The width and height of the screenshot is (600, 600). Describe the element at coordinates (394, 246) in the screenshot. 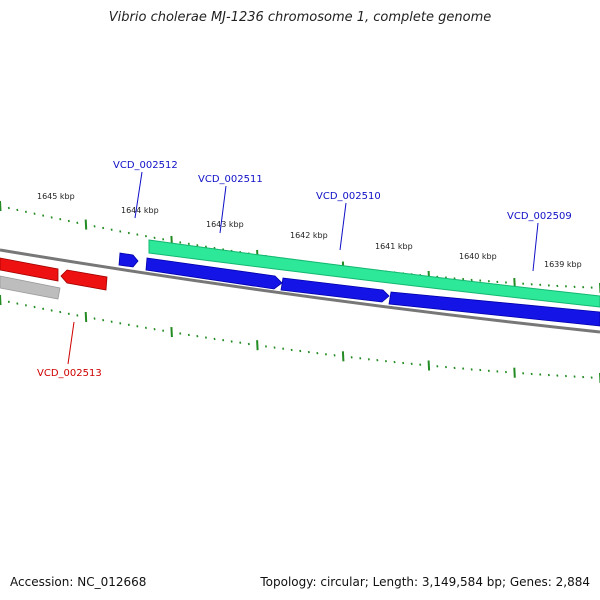

I see `kbp-label: 1641 kbp` at that location.